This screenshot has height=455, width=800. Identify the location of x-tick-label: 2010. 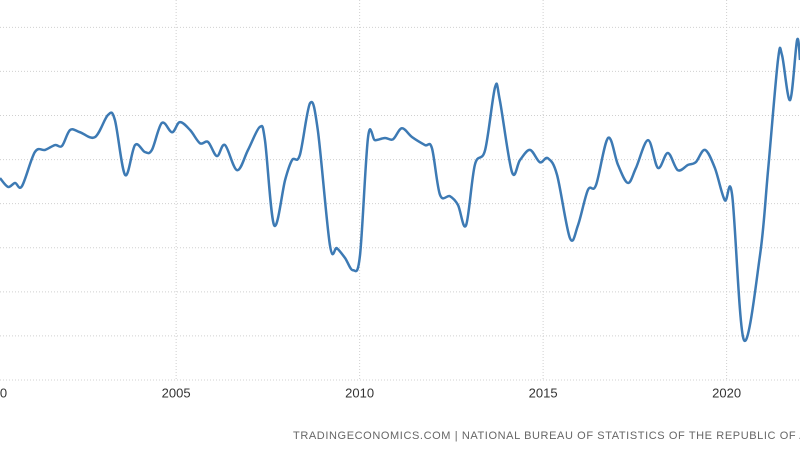
(359, 392).